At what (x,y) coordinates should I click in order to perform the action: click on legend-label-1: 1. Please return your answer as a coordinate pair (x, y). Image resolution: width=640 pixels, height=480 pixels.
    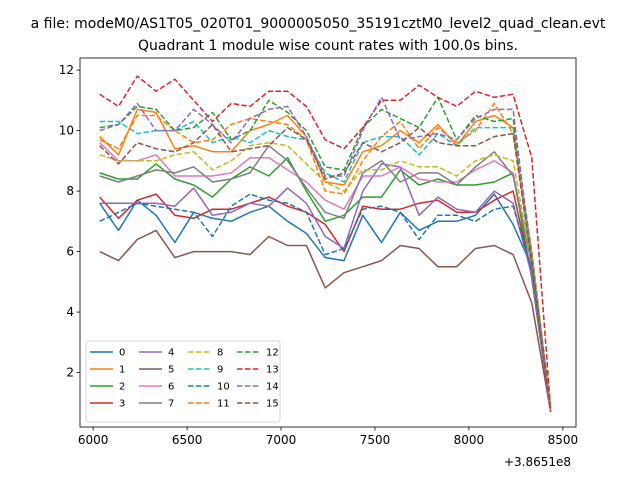
    Looking at the image, I should click on (122, 370).